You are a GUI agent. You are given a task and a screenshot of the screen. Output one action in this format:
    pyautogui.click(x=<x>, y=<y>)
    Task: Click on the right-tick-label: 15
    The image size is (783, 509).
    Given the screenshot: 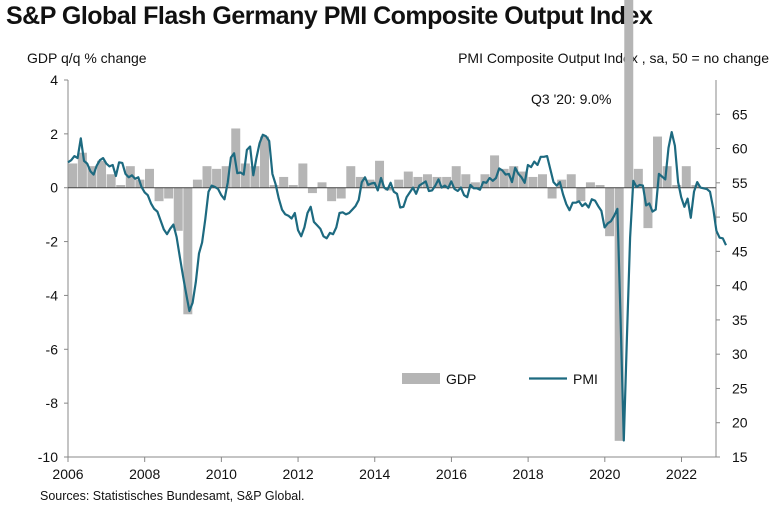 What is the action you would take?
    pyautogui.click(x=740, y=457)
    